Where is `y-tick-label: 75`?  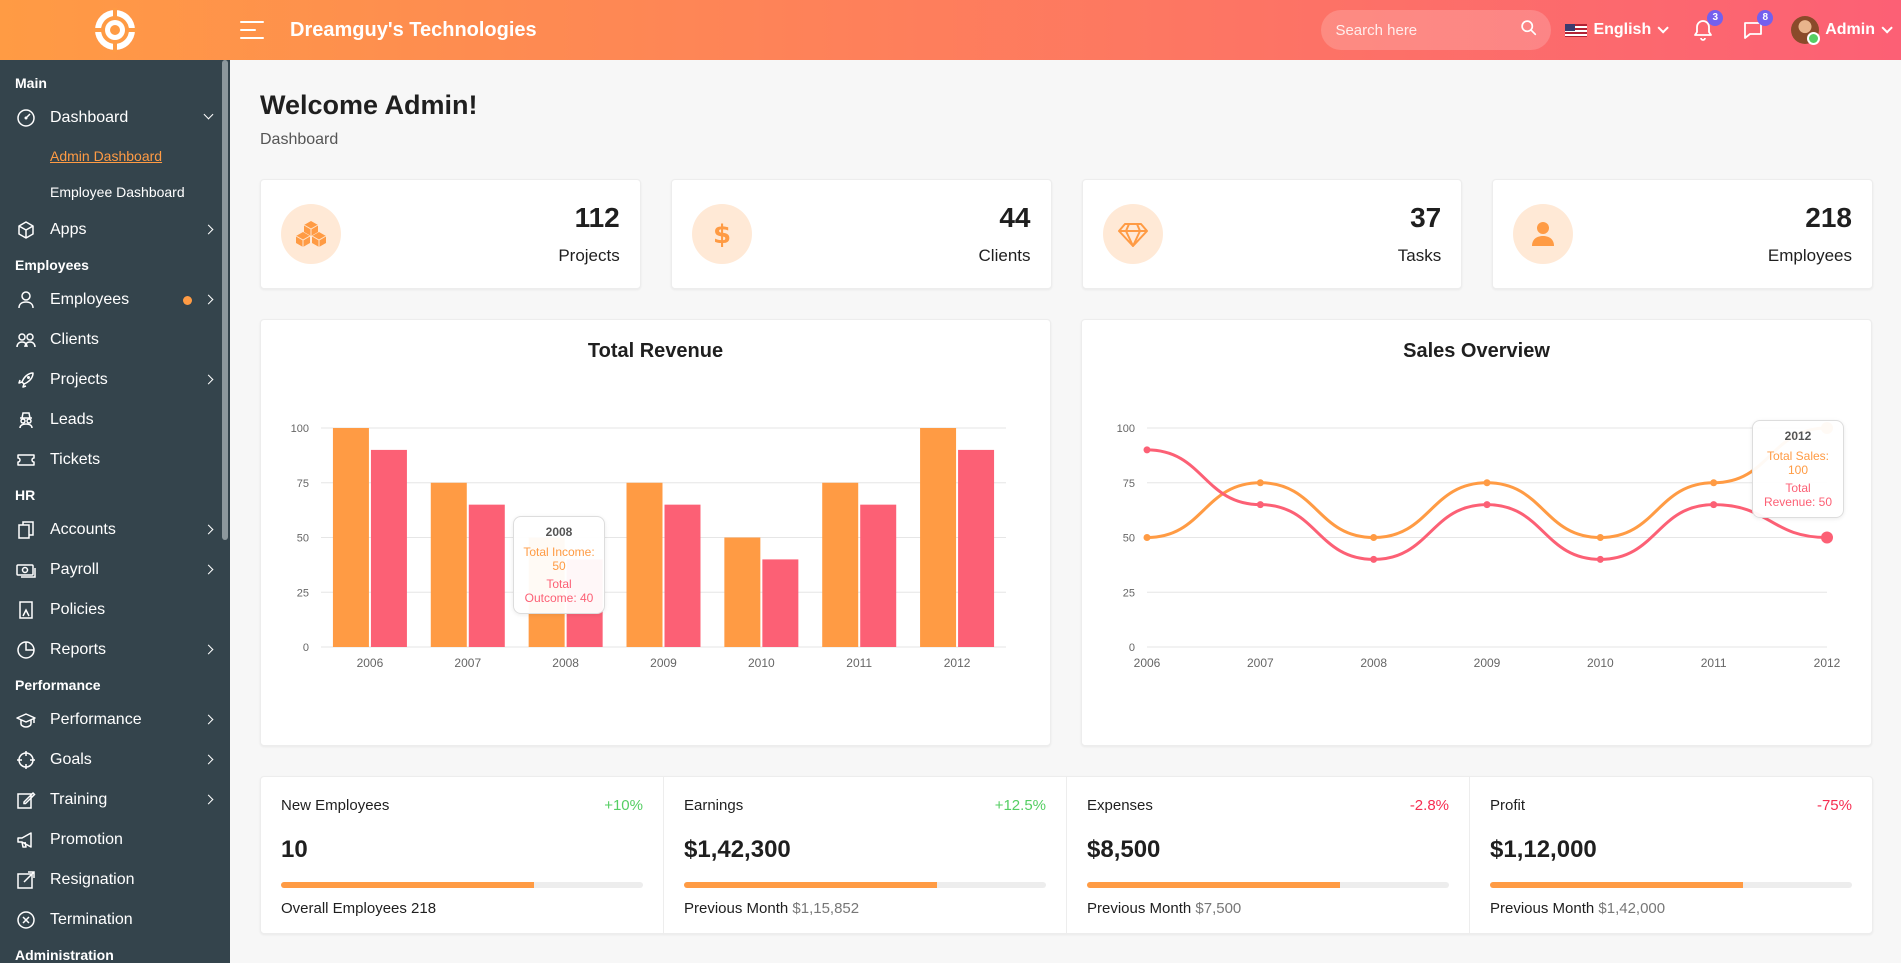 y-tick-label: 75 is located at coordinates (303, 484).